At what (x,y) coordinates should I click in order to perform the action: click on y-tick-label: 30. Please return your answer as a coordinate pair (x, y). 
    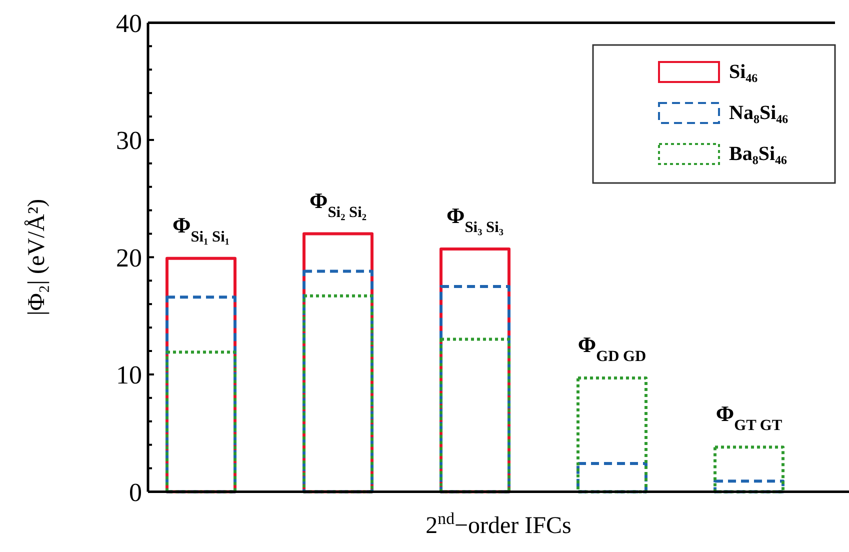
    Looking at the image, I should click on (129, 141).